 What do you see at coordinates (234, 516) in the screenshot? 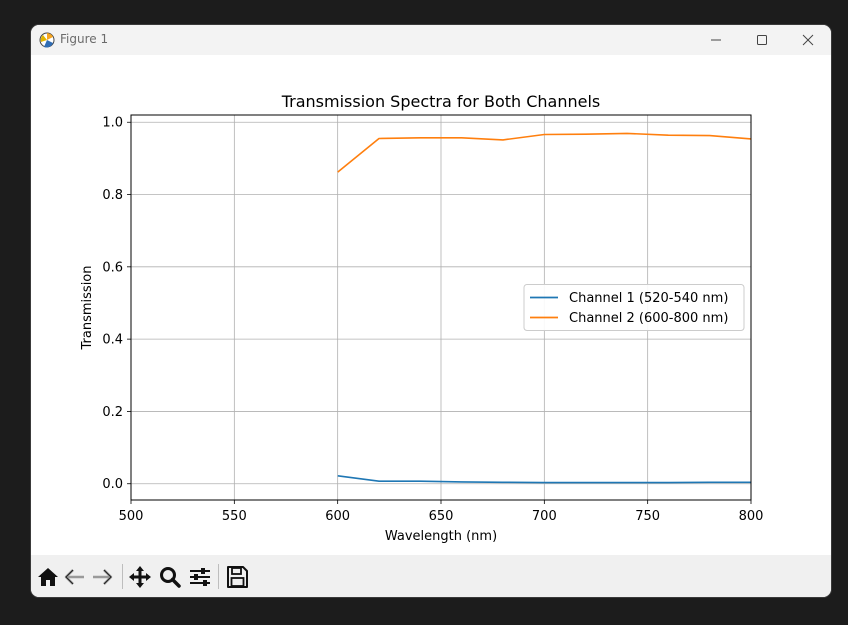
I see `x-tick-label: 550` at bounding box center [234, 516].